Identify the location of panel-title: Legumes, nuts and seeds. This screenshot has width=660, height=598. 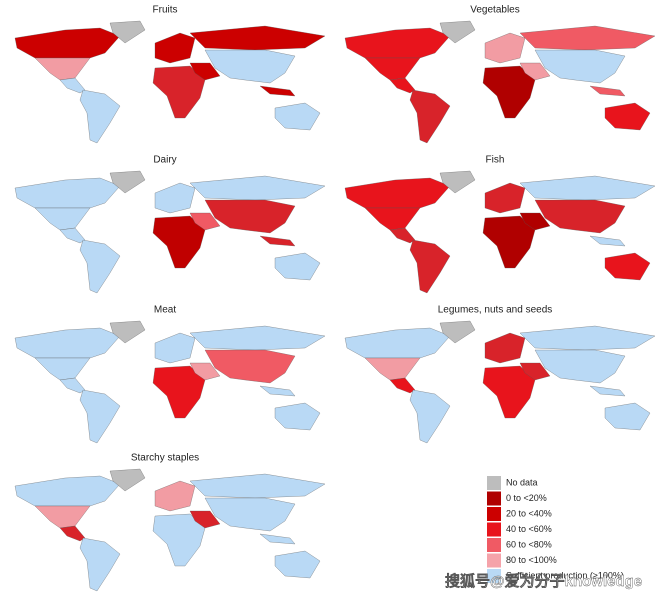
(495, 310).